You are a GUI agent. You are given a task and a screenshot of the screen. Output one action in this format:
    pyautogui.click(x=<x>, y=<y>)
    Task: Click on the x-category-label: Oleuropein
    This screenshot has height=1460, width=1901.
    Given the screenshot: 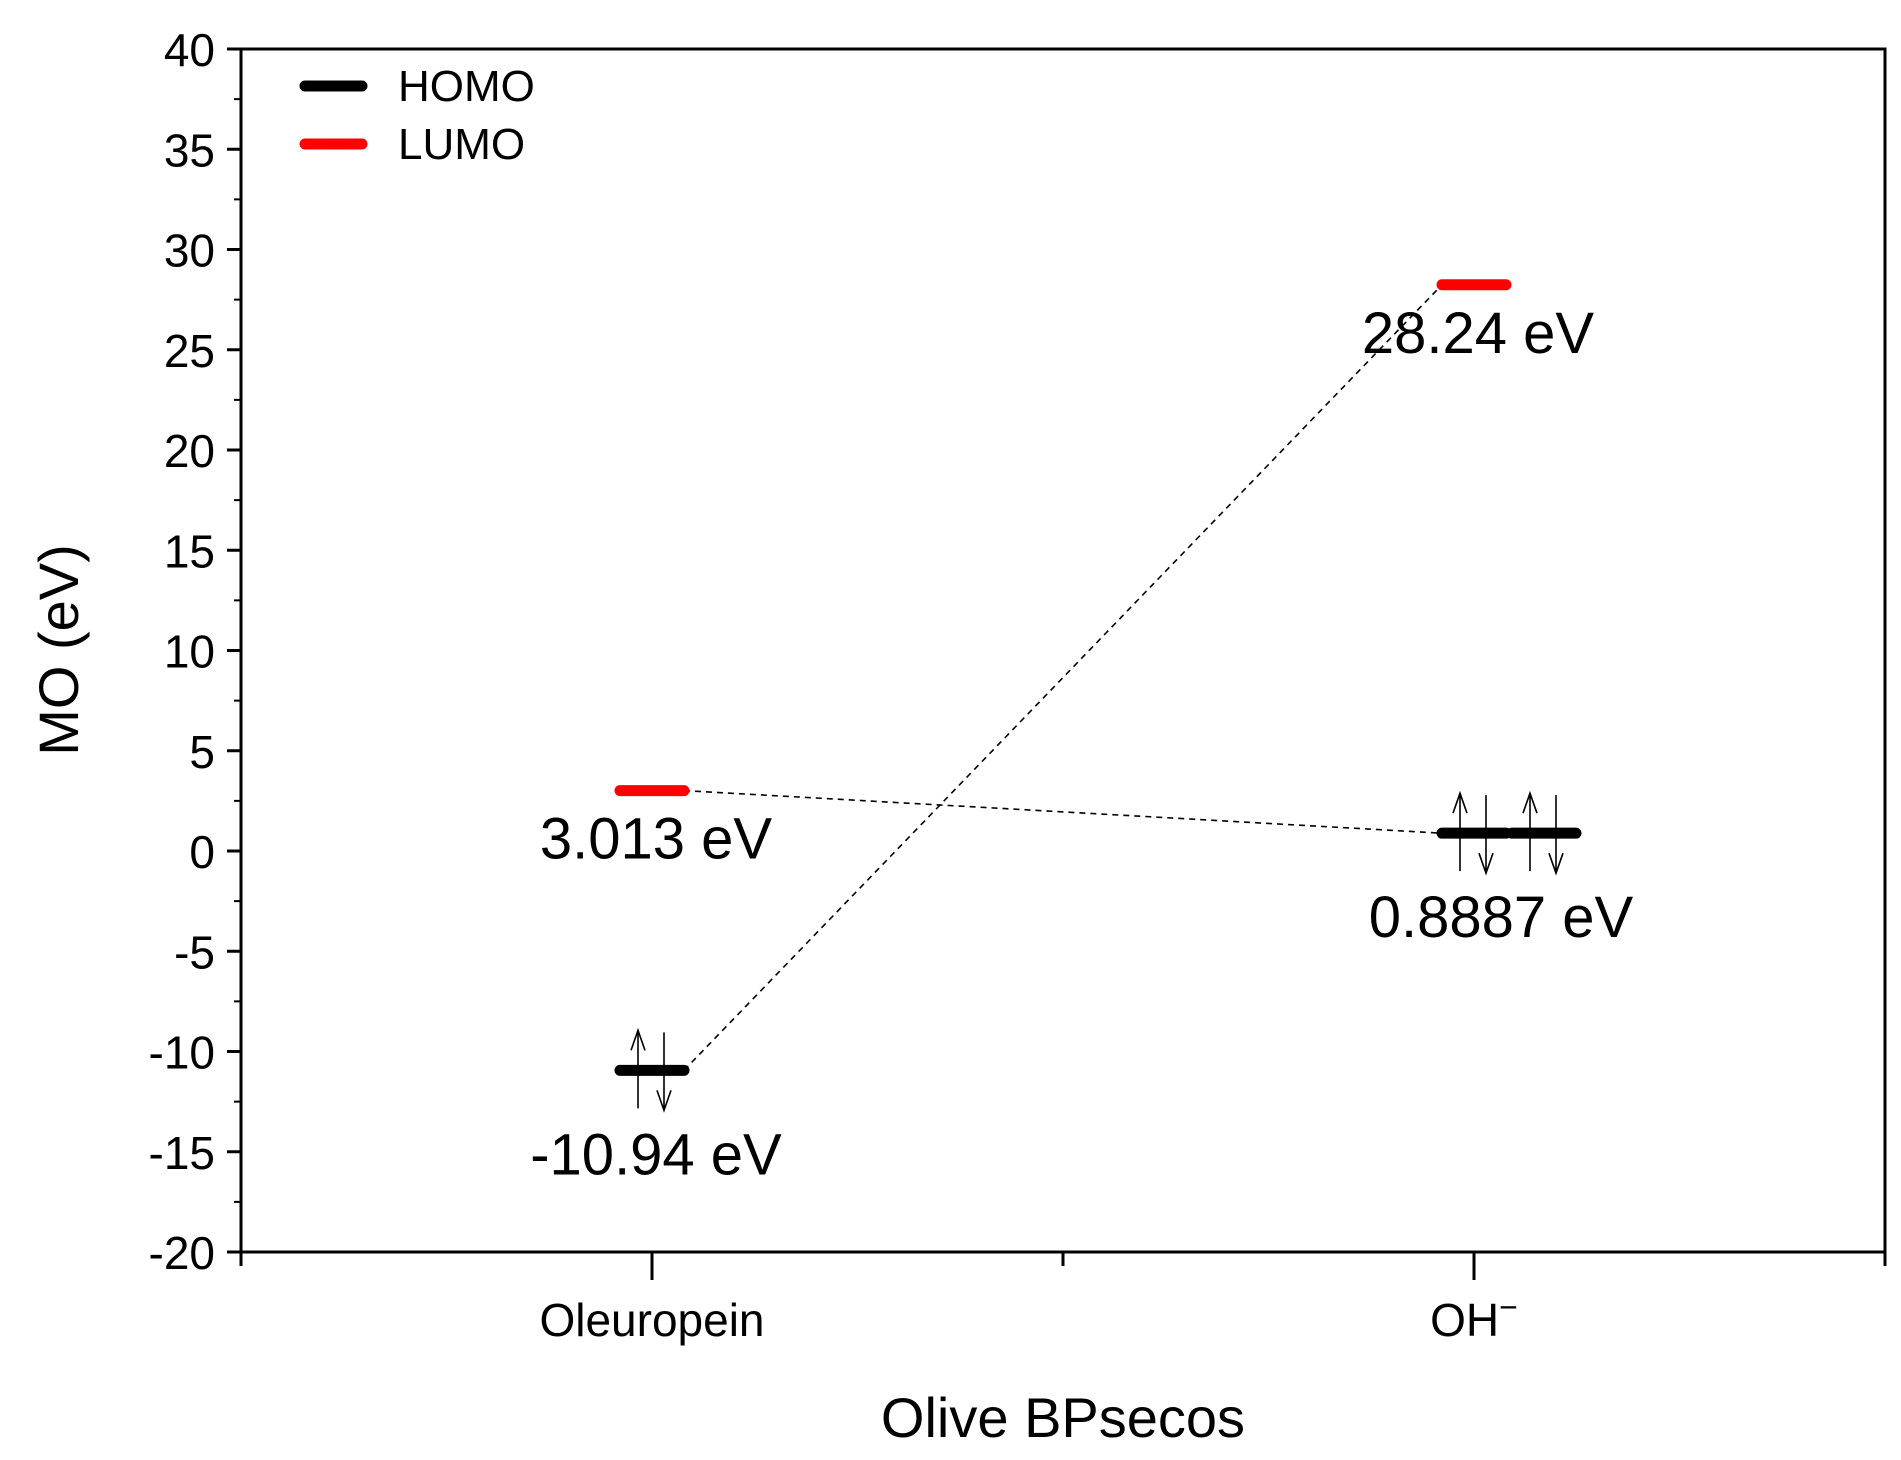 What is the action you would take?
    pyautogui.click(x=651, y=1320)
    